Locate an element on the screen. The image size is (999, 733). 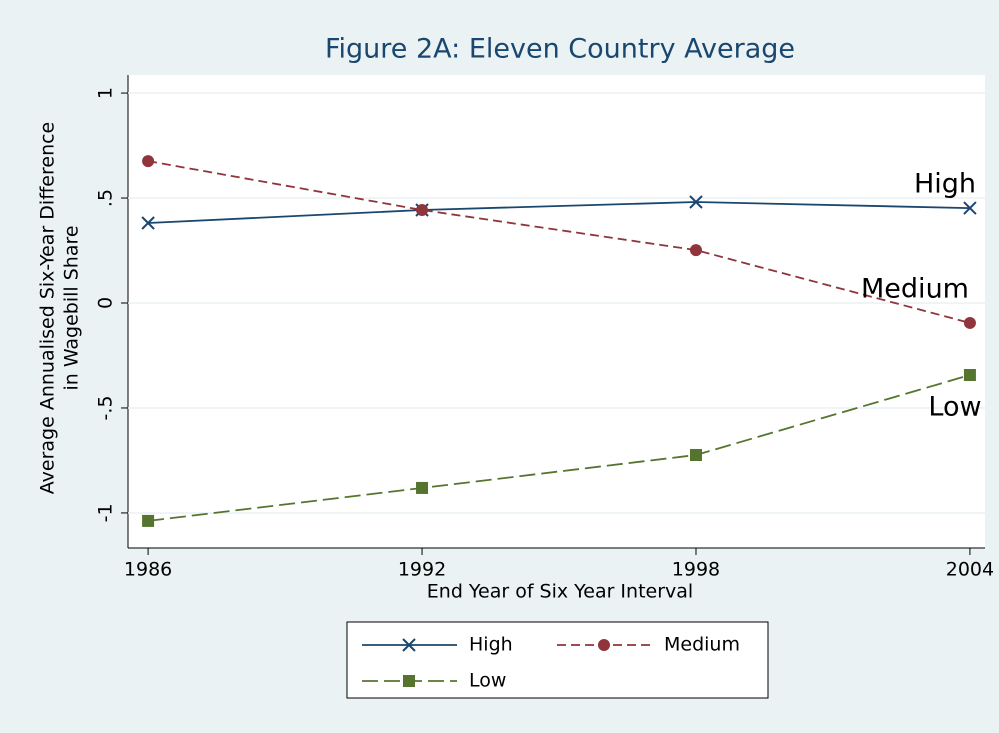
chart-title: Figure 2A: Eleven Country Average is located at coordinates (560, 49).